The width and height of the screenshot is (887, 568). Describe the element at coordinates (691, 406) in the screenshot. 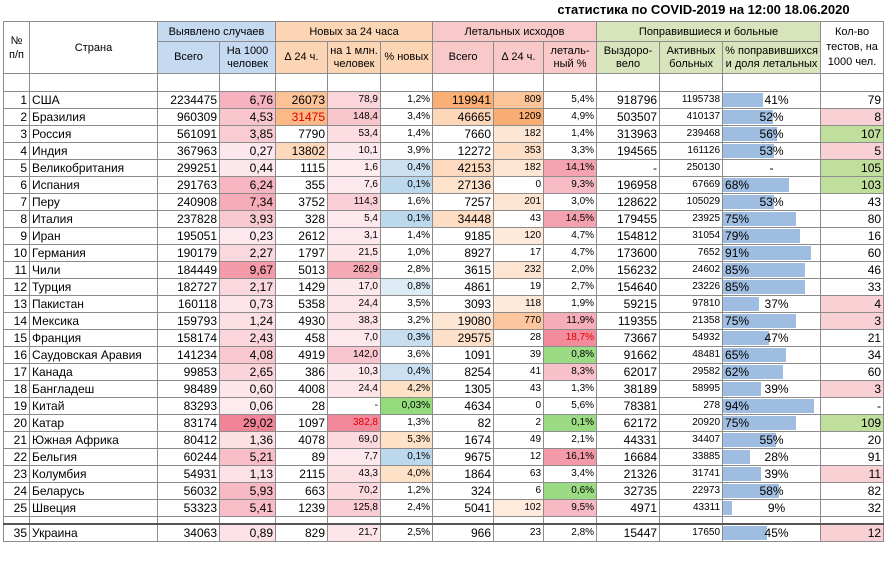

I see `cell-active: 278` at that location.